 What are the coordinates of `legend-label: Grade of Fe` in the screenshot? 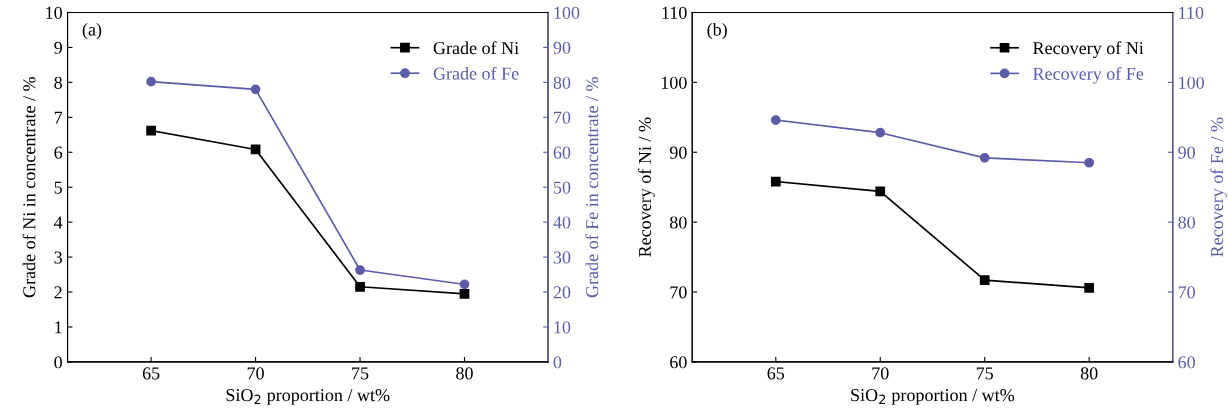 It's located at (476, 73).